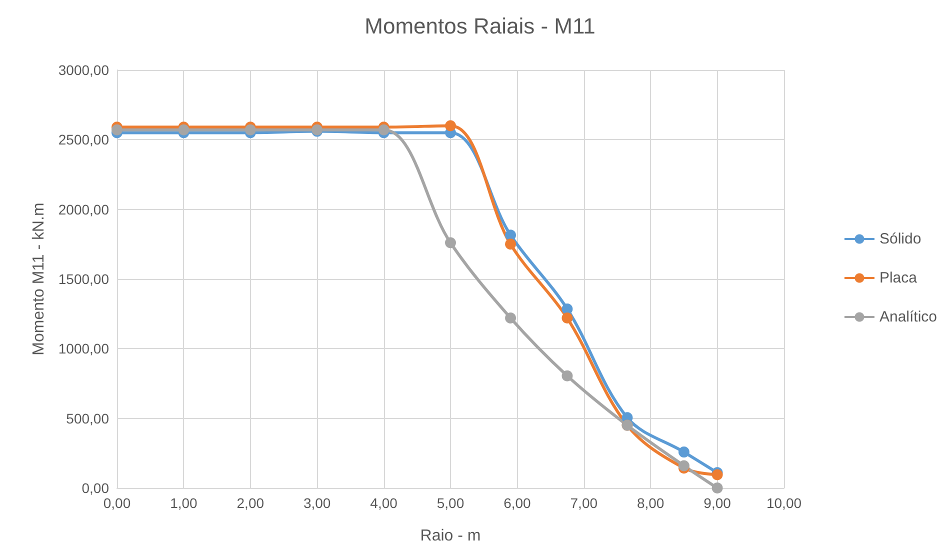 This screenshot has height=556, width=952. Describe the element at coordinates (96, 488) in the screenshot. I see `y-tick-label: 0,00` at that location.